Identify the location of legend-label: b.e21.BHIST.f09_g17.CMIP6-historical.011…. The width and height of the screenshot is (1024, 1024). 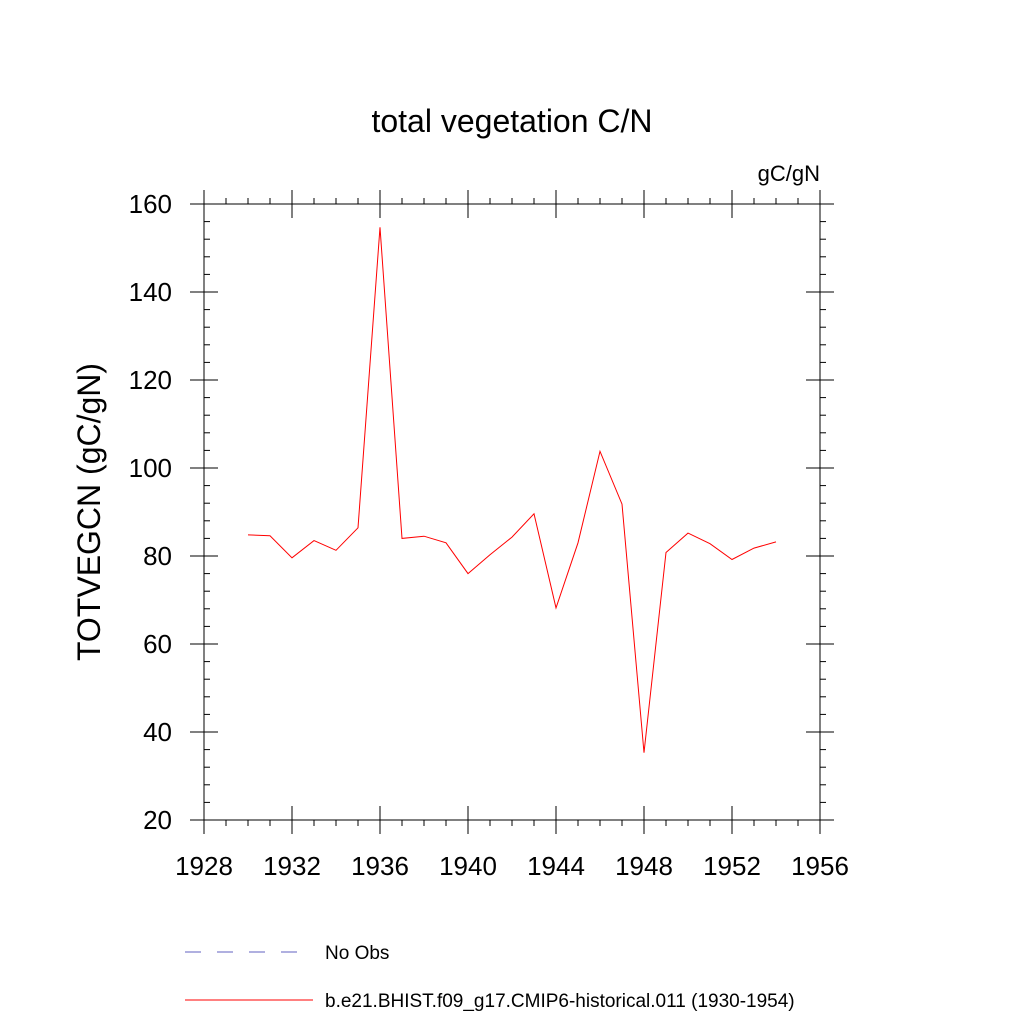
(560, 1001).